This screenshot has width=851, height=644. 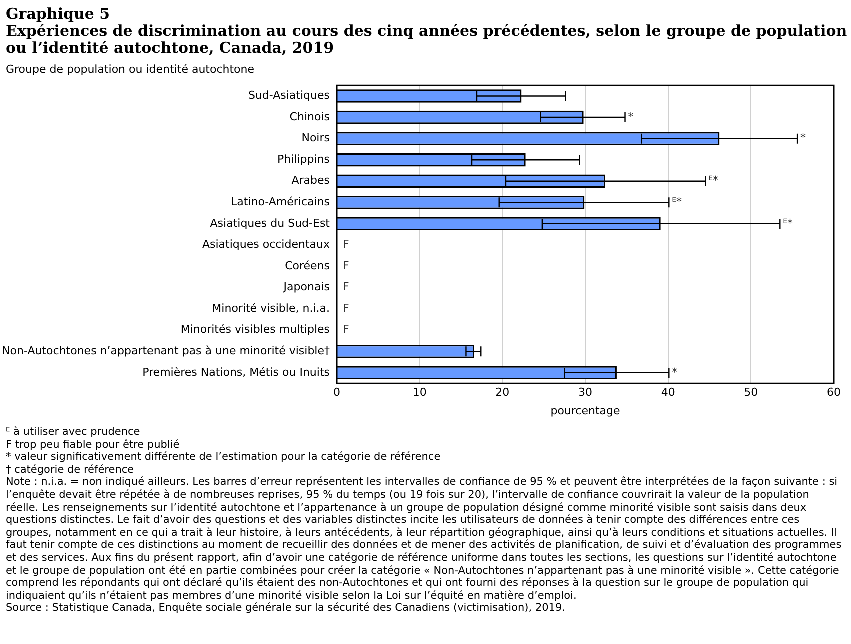 What do you see at coordinates (585, 411) in the screenshot?
I see `x-axis-title: pourcentage` at bounding box center [585, 411].